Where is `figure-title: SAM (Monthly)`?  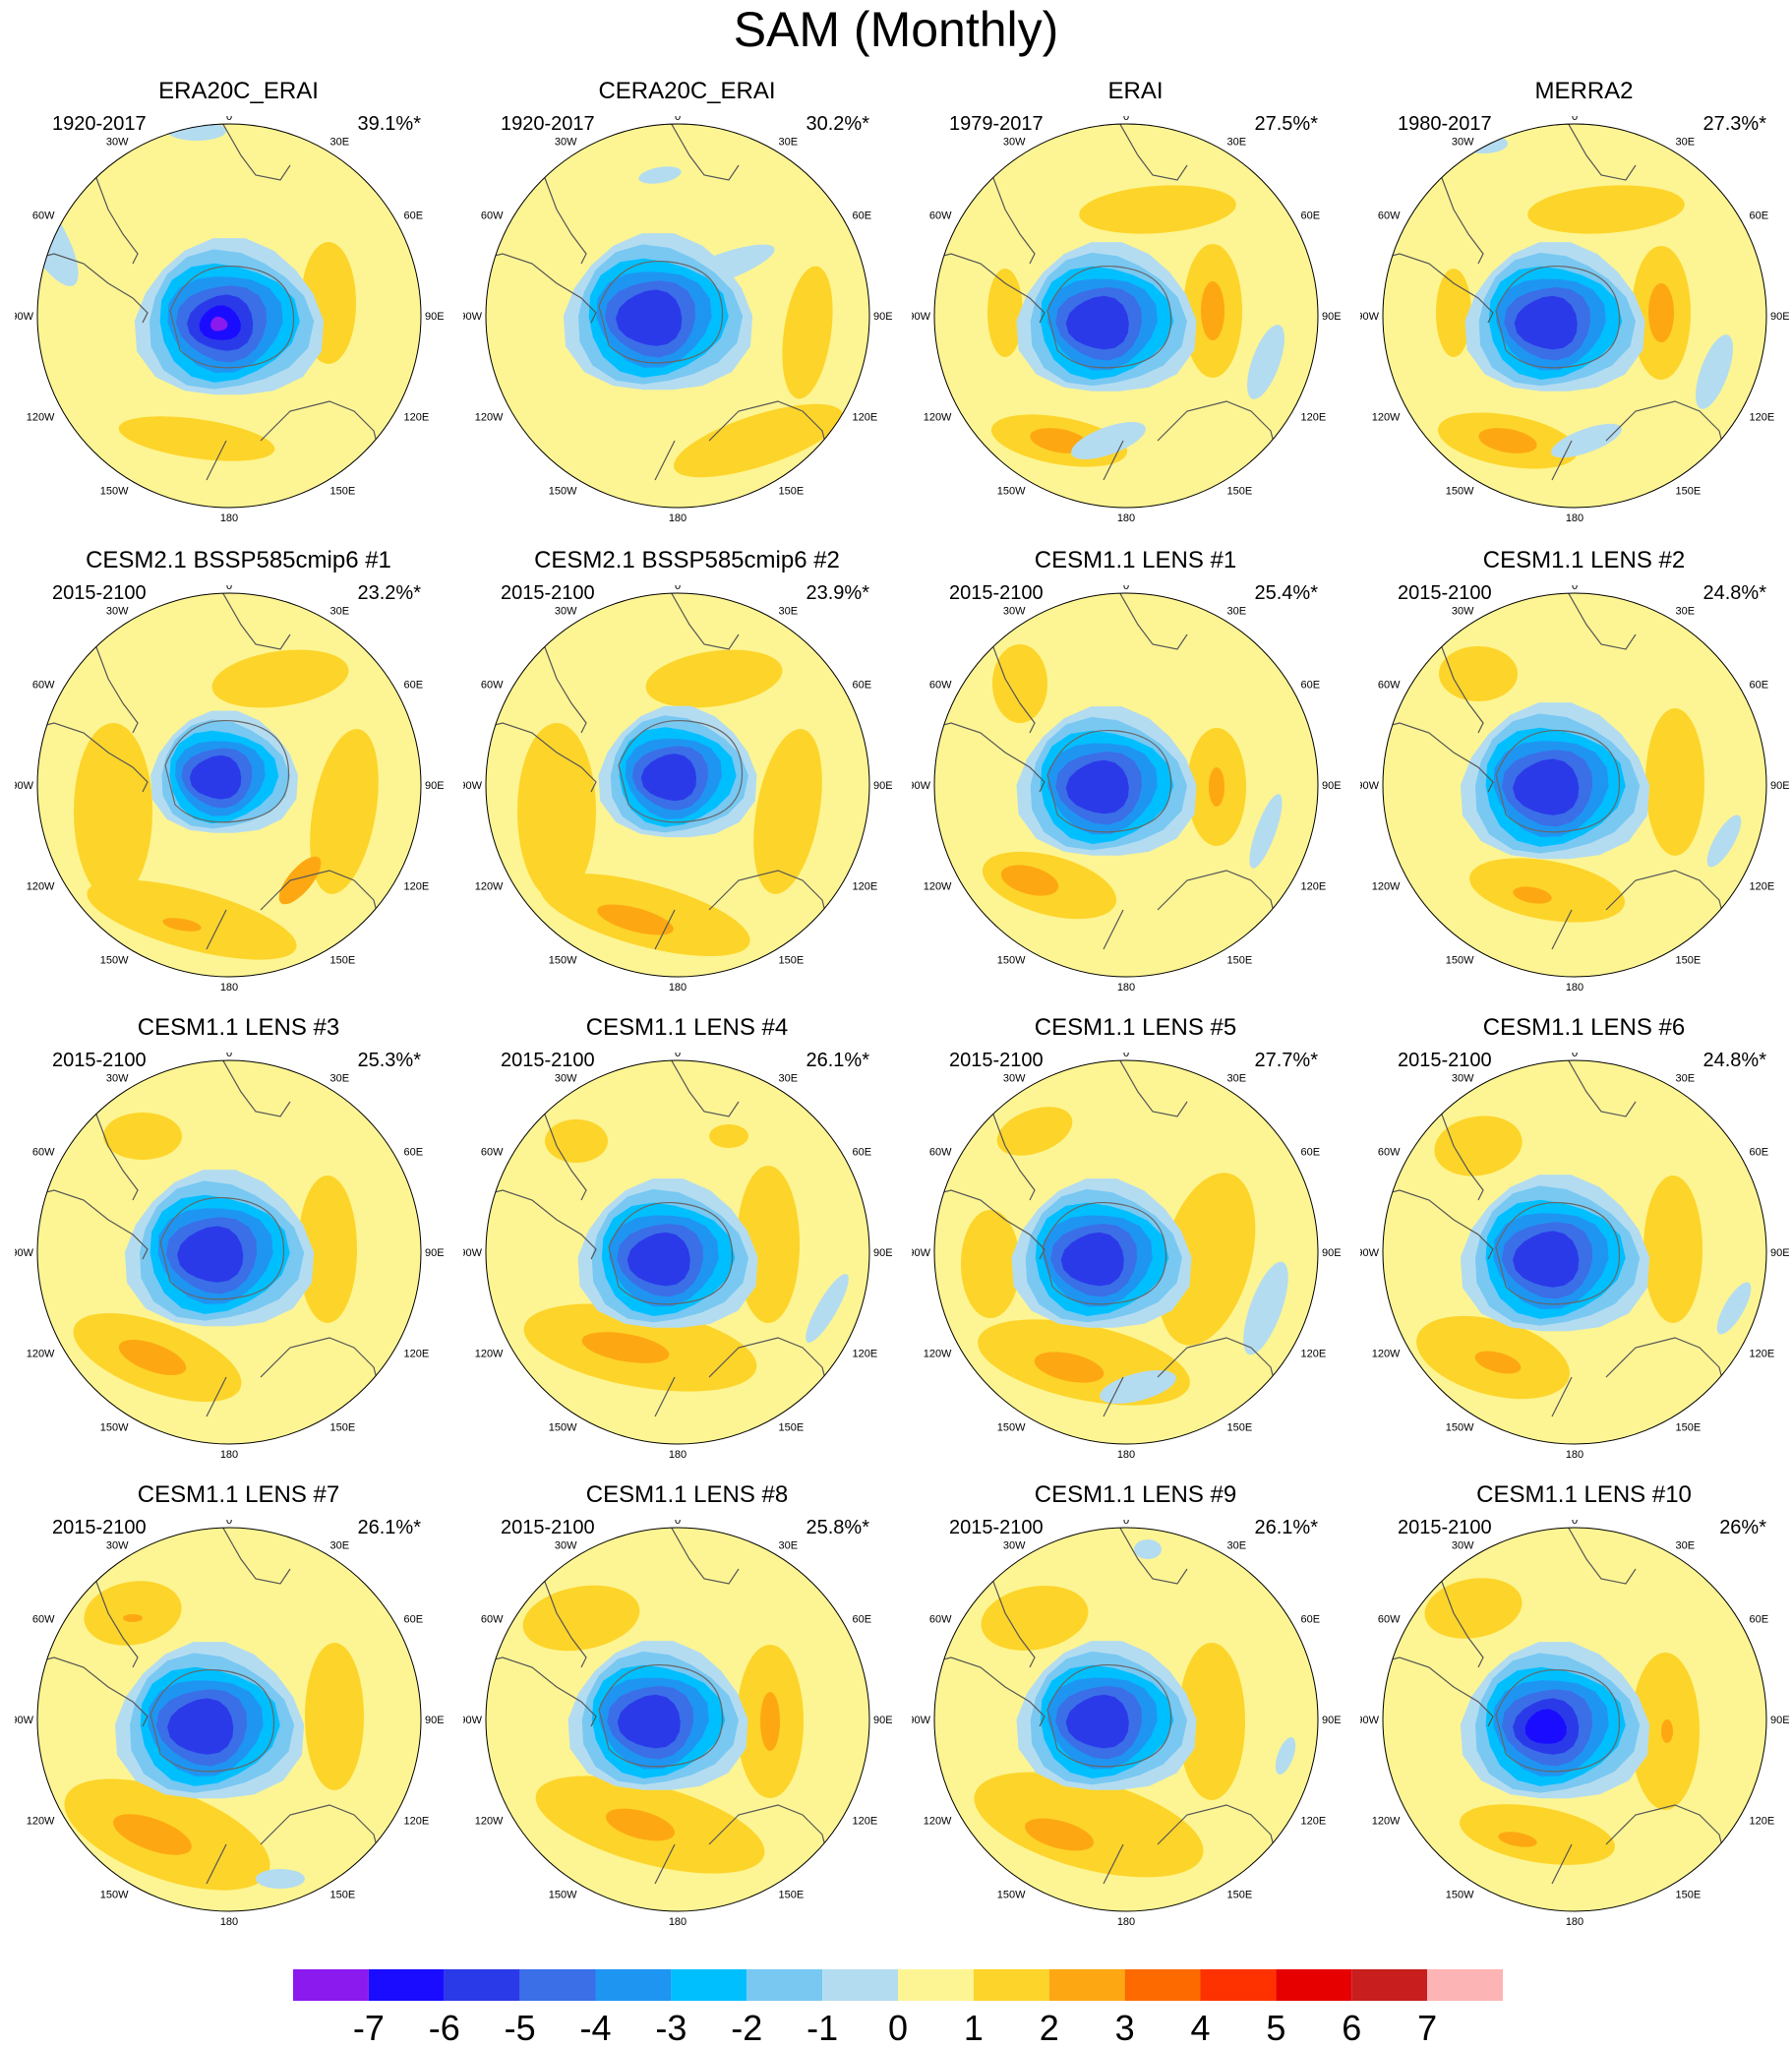 figure-title: SAM (Monthly) is located at coordinates (896, 29).